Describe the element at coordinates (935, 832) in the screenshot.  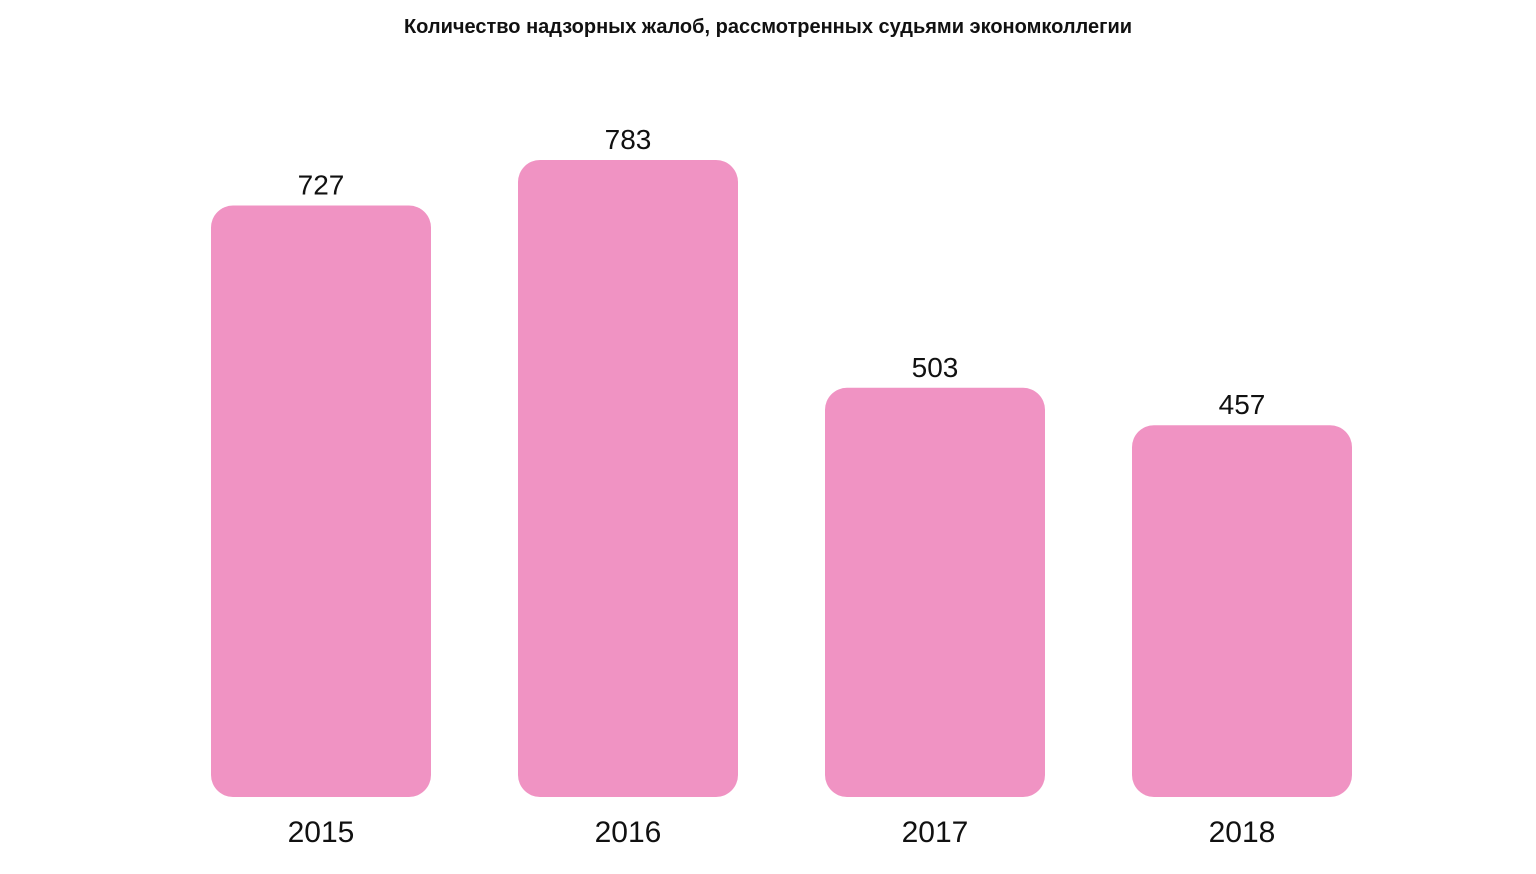
I see `x-tick-label-2017: 2017` at that location.